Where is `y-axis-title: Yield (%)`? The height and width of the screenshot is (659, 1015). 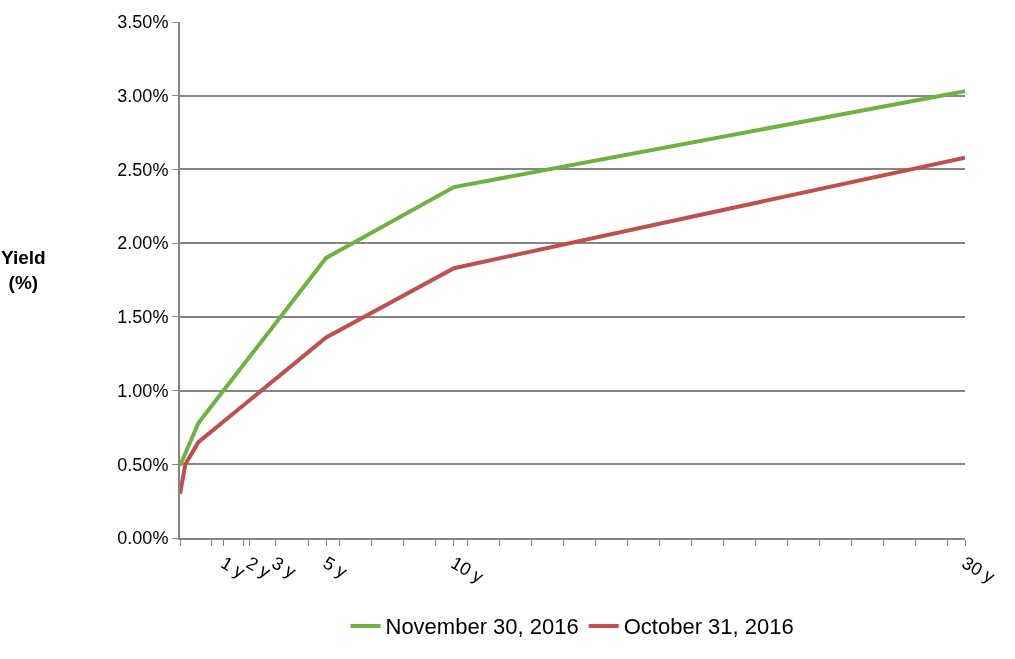 y-axis-title: Yield (%) is located at coordinates (23, 270).